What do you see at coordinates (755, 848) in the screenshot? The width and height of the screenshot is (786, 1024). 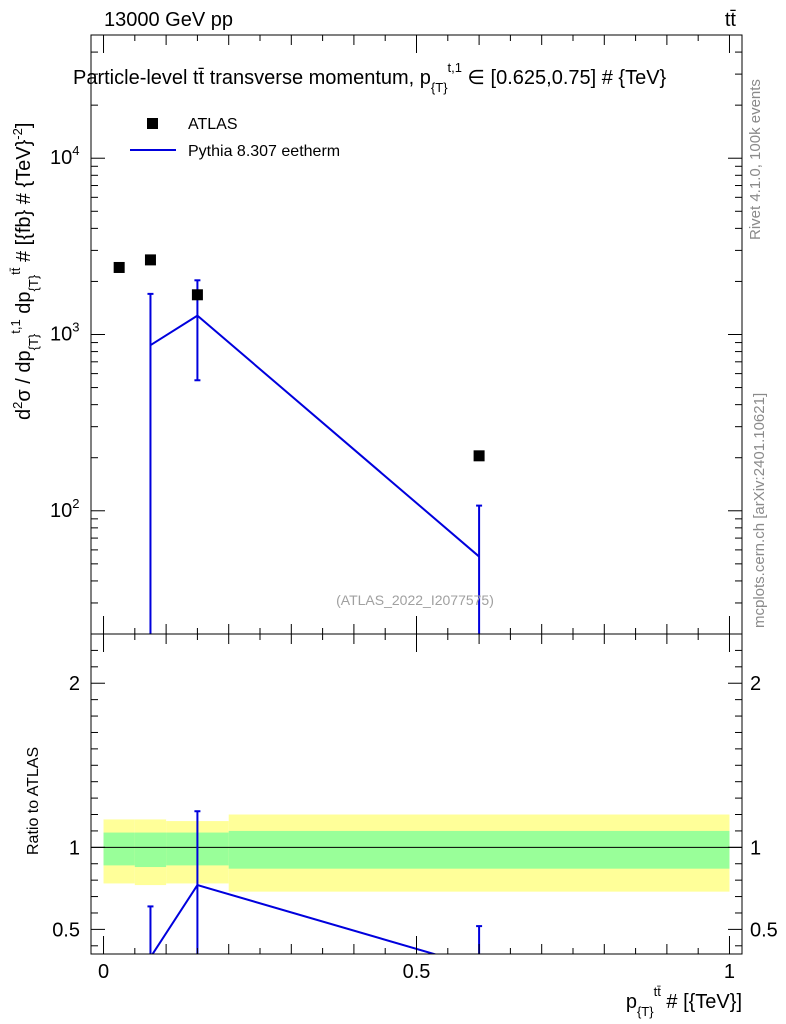 I see `ratio-y-tick-label-right: 1` at bounding box center [755, 848].